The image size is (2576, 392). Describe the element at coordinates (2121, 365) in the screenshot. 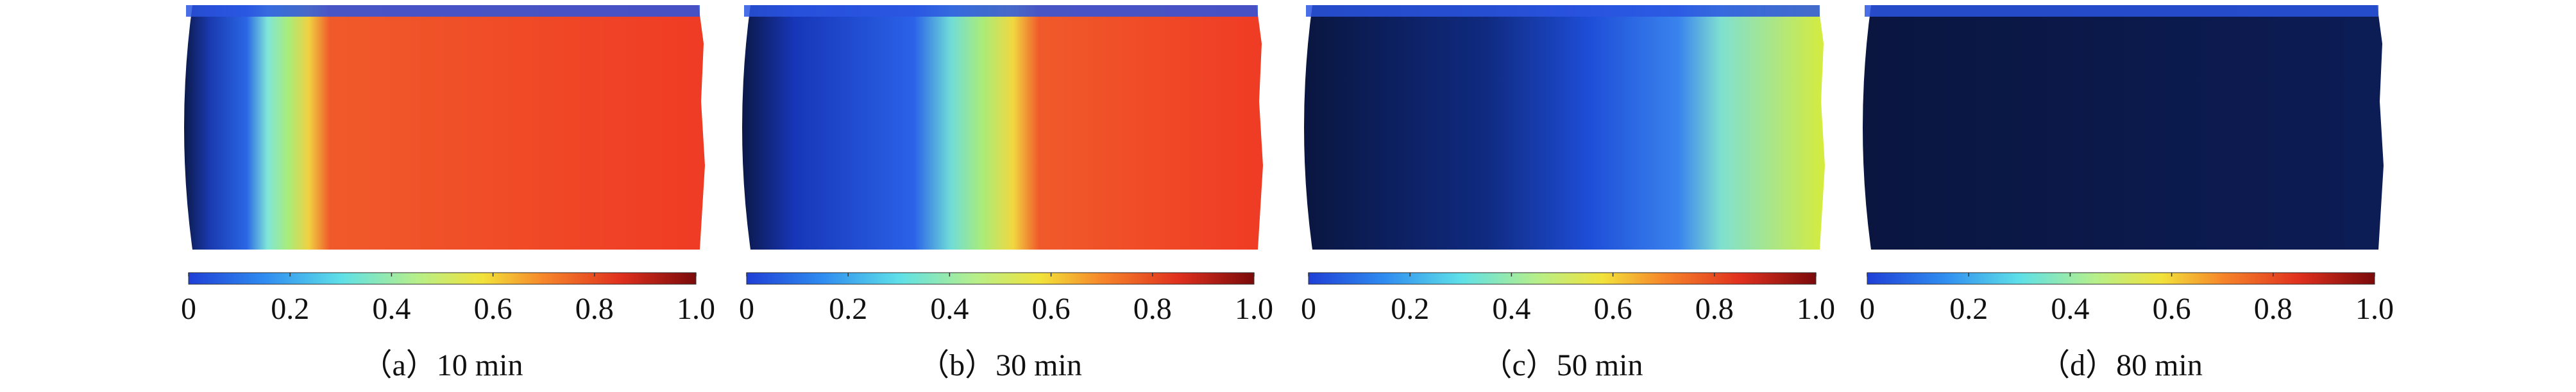

I see `panel-caption: （d）80 min` at that location.